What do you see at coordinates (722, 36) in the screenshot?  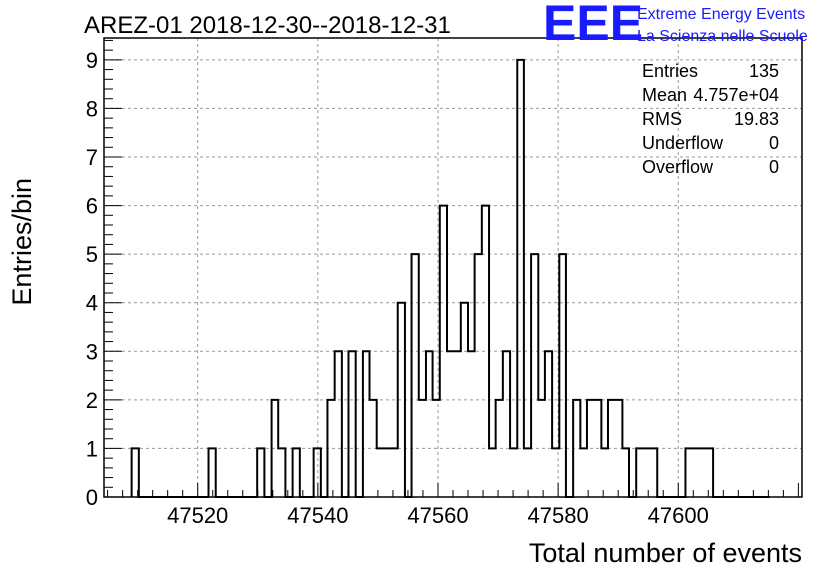 I see `logo-line-2: La Scienza nelle Scuole` at bounding box center [722, 36].